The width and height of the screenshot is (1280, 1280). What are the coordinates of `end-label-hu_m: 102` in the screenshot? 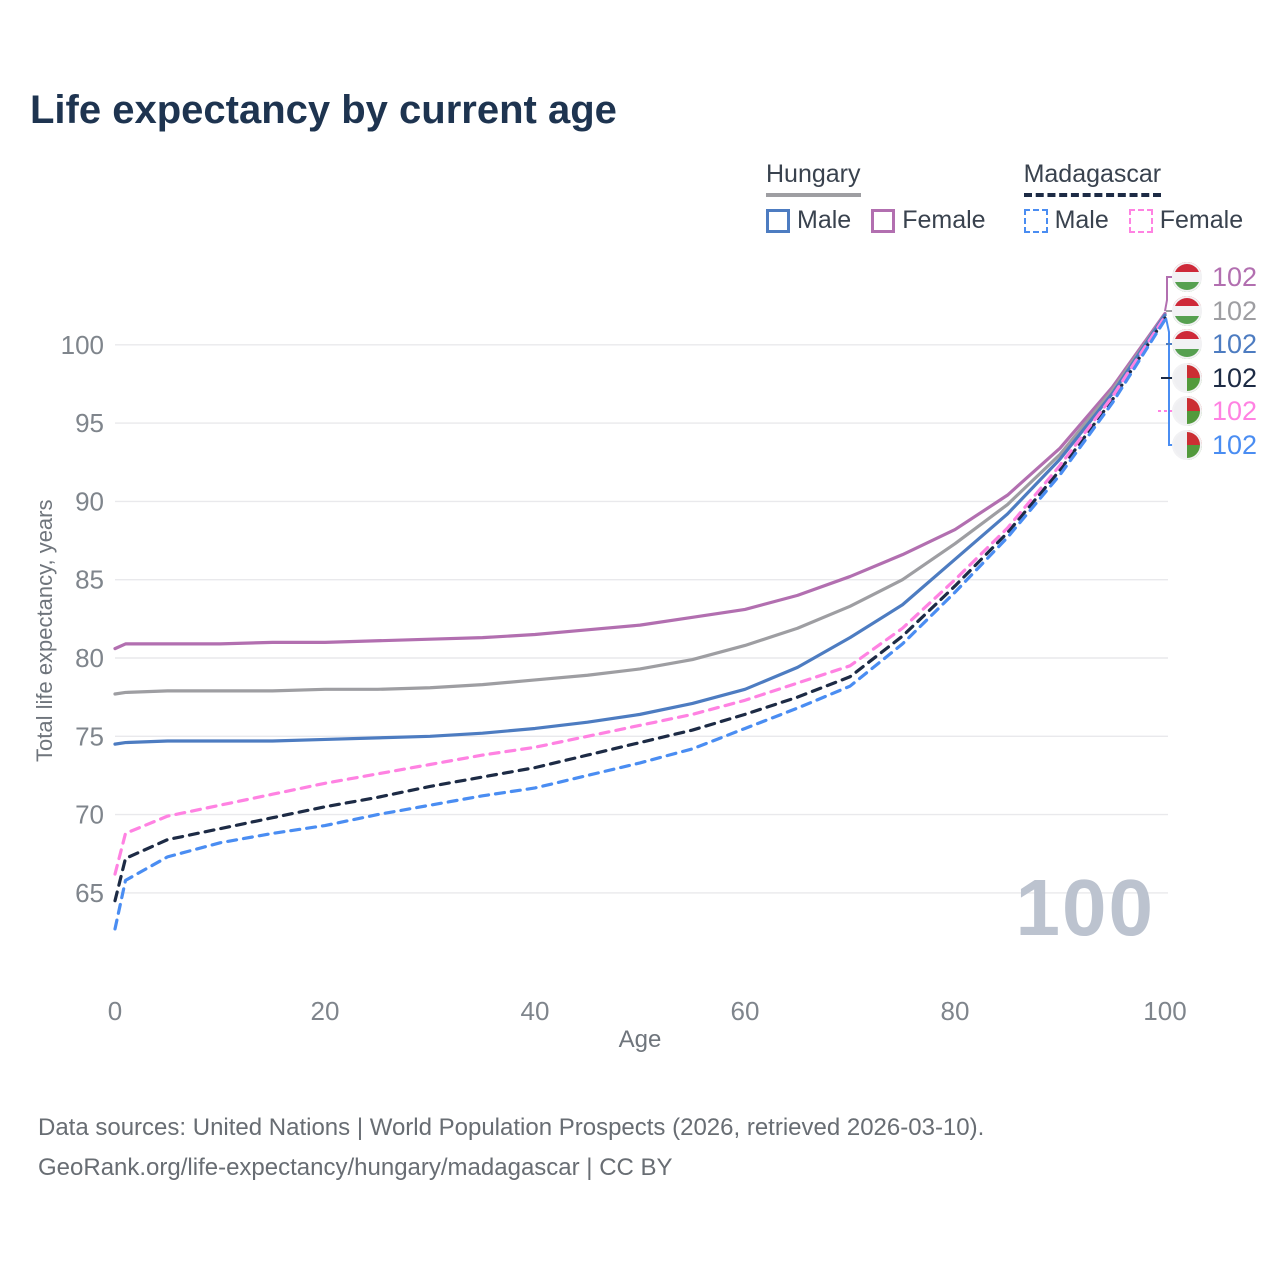 It's located at (1214, 344).